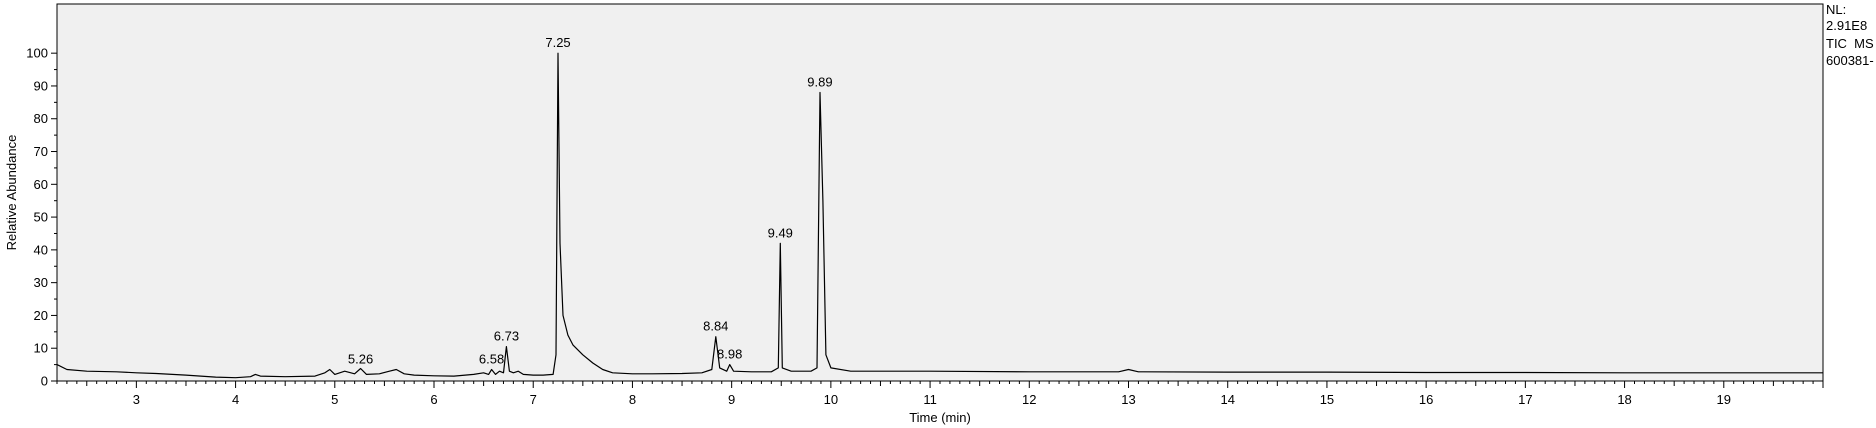 The image size is (1876, 428). I want to click on y-tick-label: 20, so click(41, 315).